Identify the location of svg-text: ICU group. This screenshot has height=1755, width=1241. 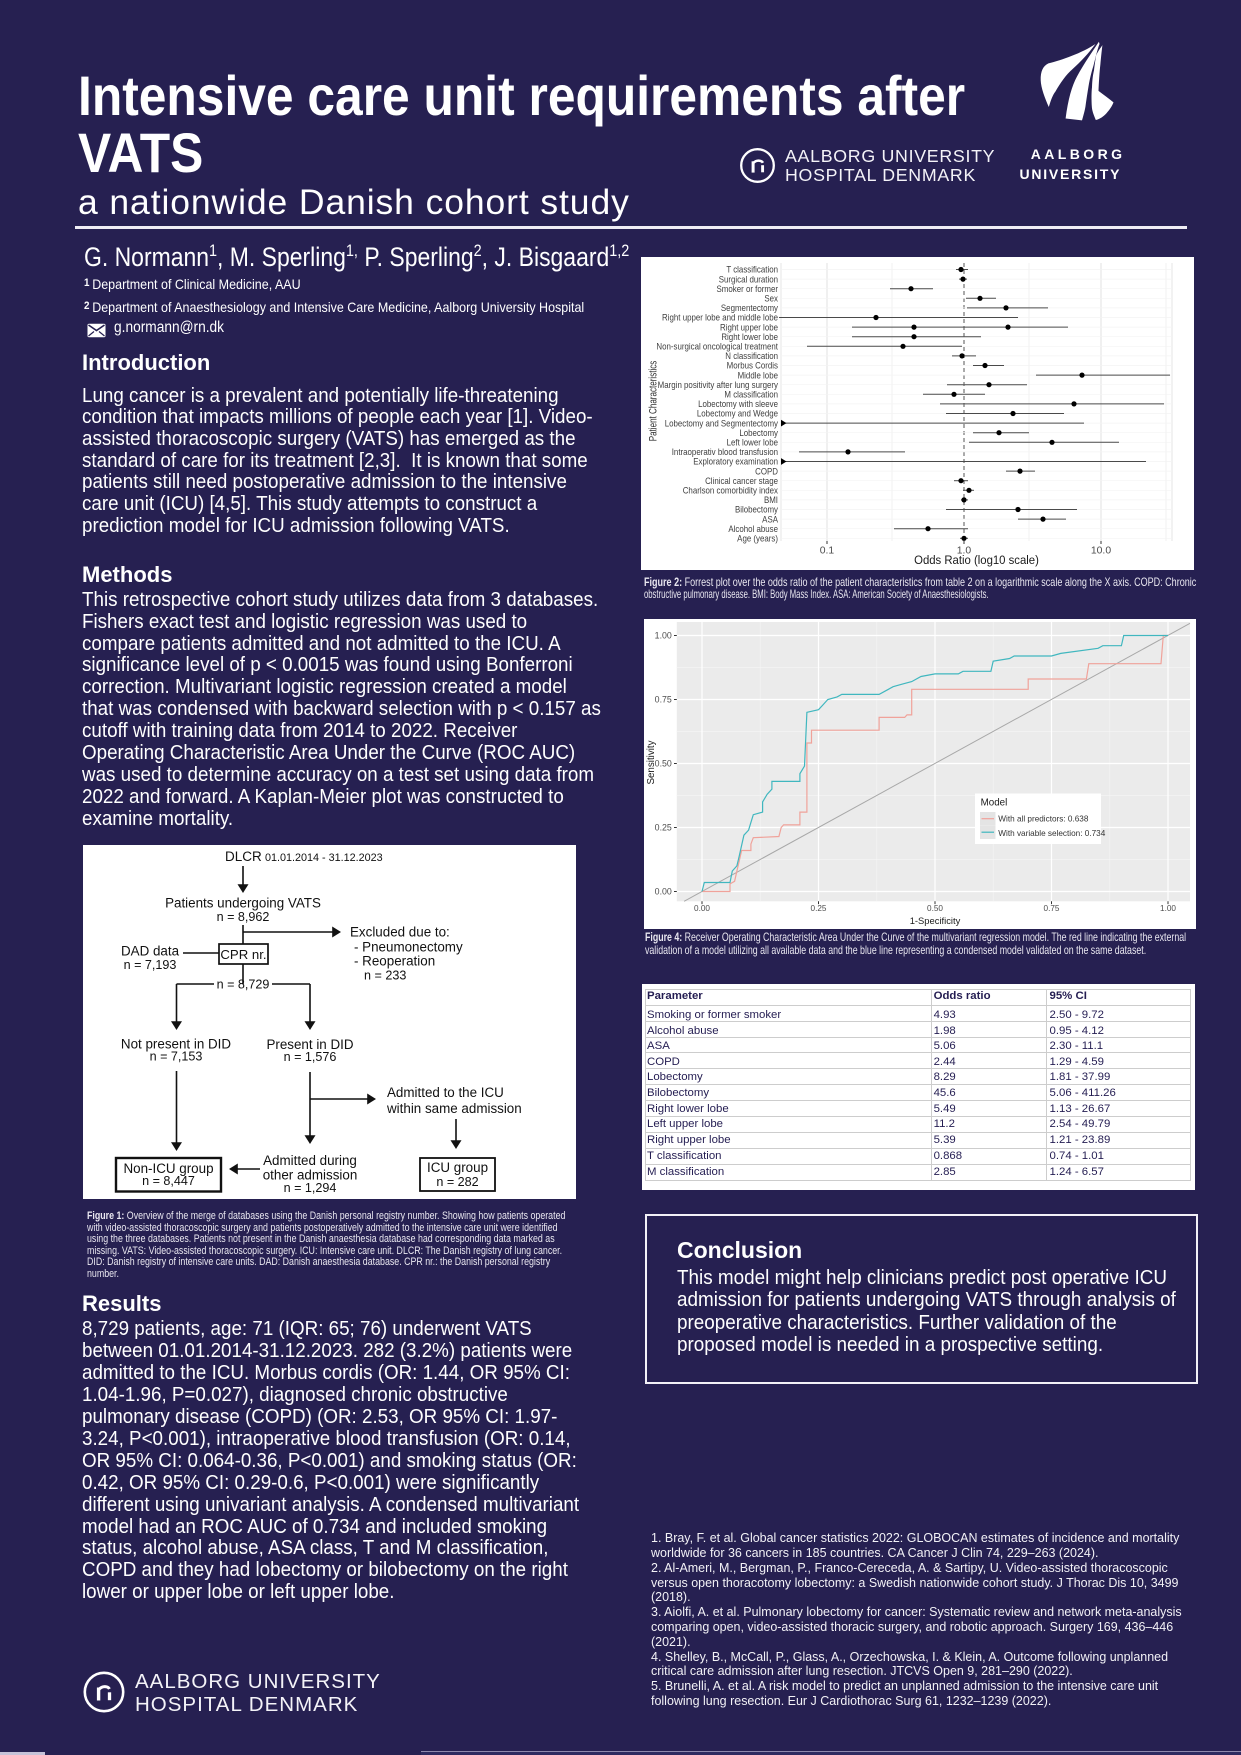
(457, 1167).